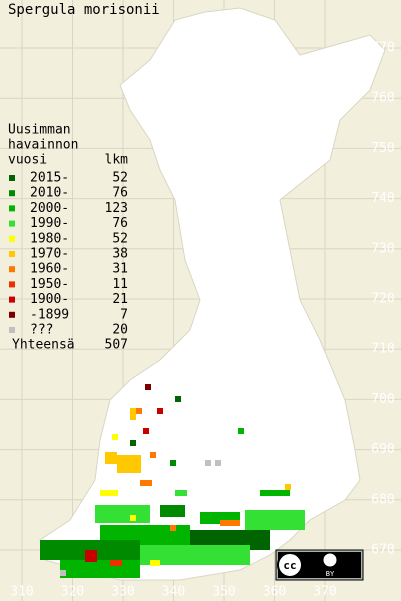 The image size is (401, 601). I want to click on x-label: 330, so click(122, 592).